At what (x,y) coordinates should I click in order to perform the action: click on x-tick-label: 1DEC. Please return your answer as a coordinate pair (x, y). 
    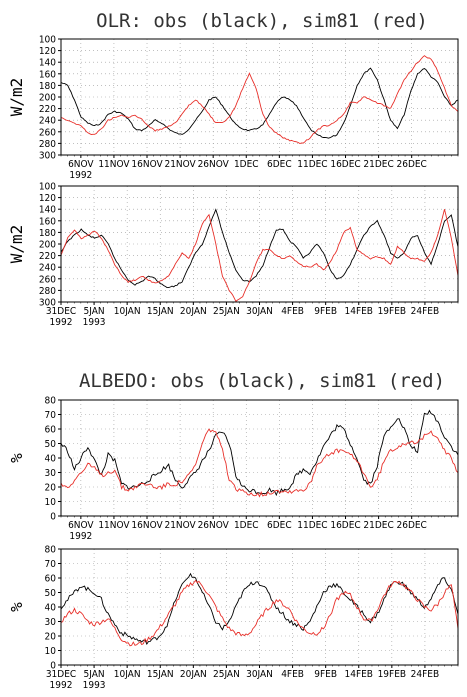
    Looking at the image, I should click on (246, 525).